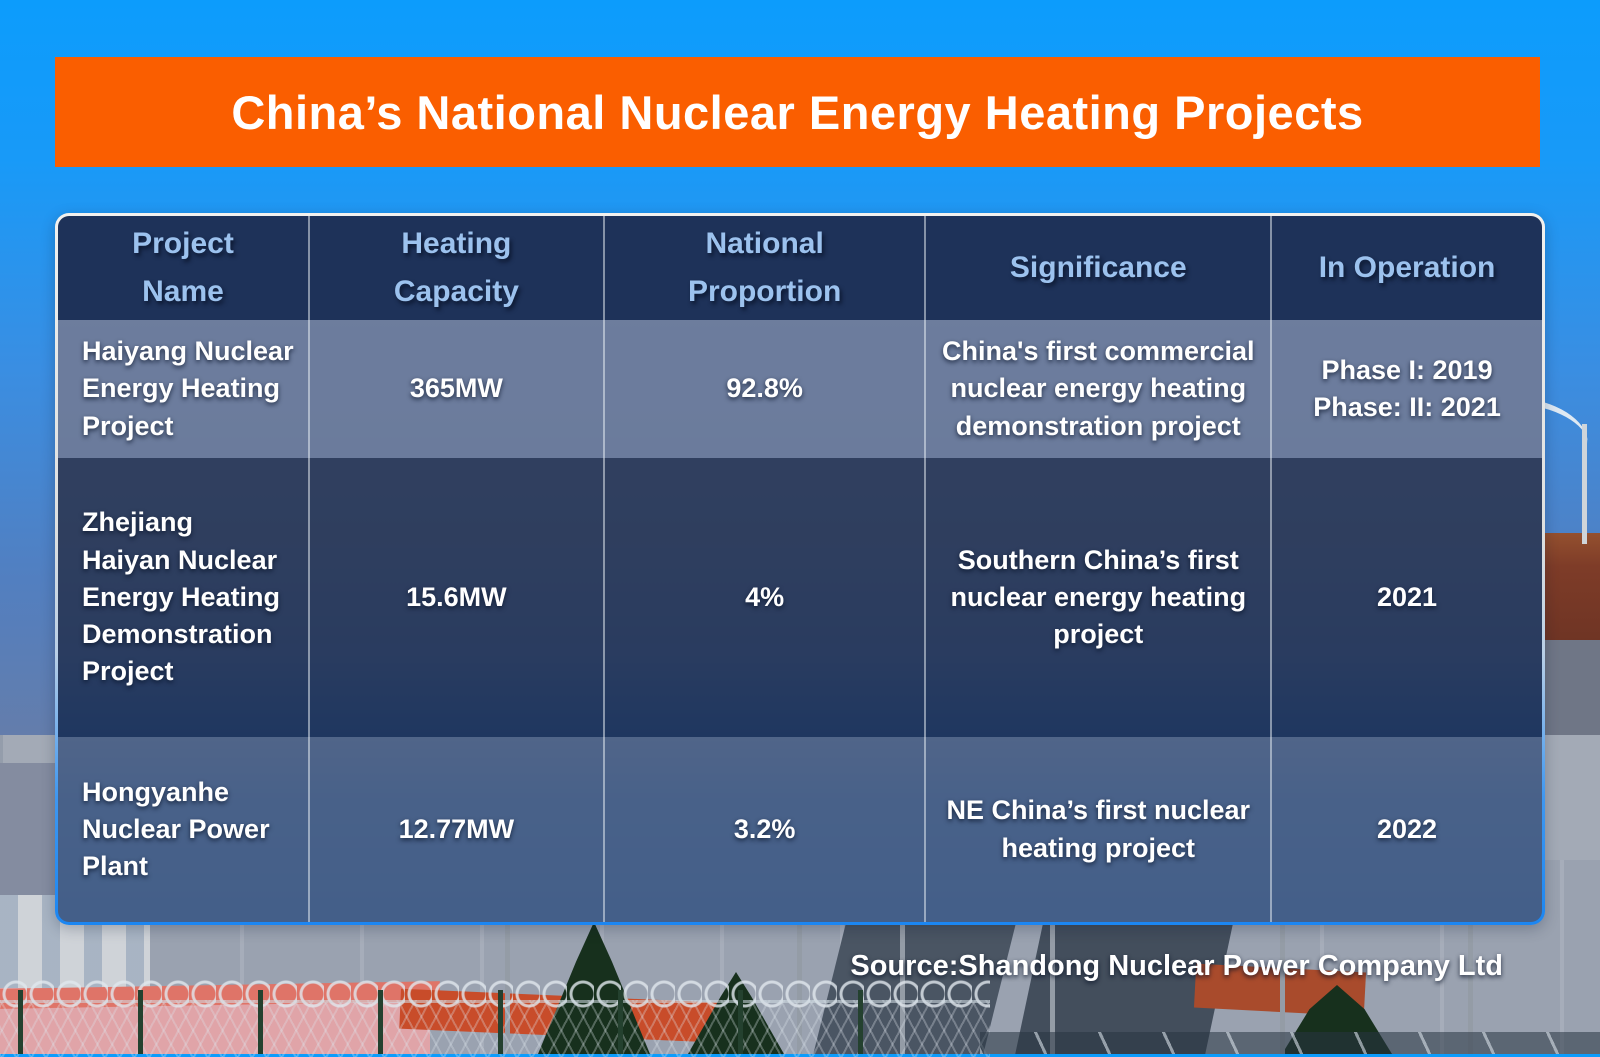 This screenshot has width=1600, height=1057. What do you see at coordinates (1290, 1043) in the screenshot?
I see `fence-struts` at bounding box center [1290, 1043].